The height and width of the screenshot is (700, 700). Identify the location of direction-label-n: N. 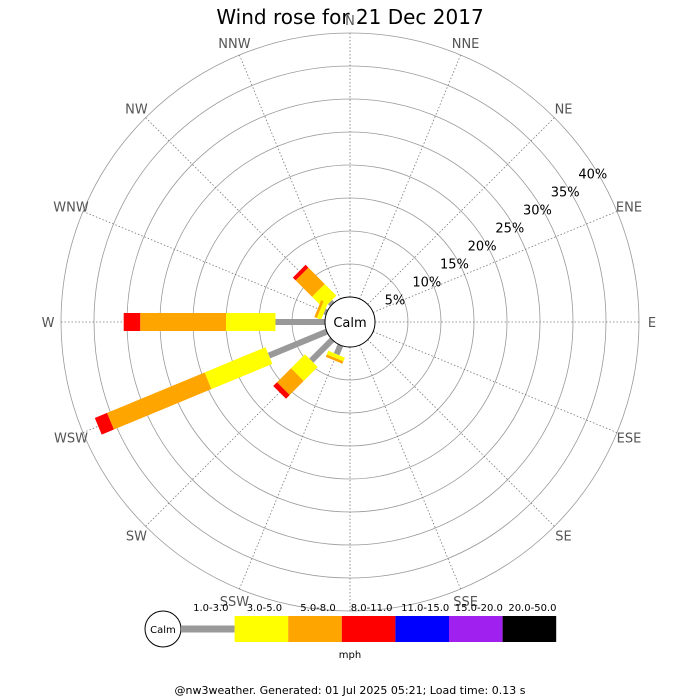
(350, 21).